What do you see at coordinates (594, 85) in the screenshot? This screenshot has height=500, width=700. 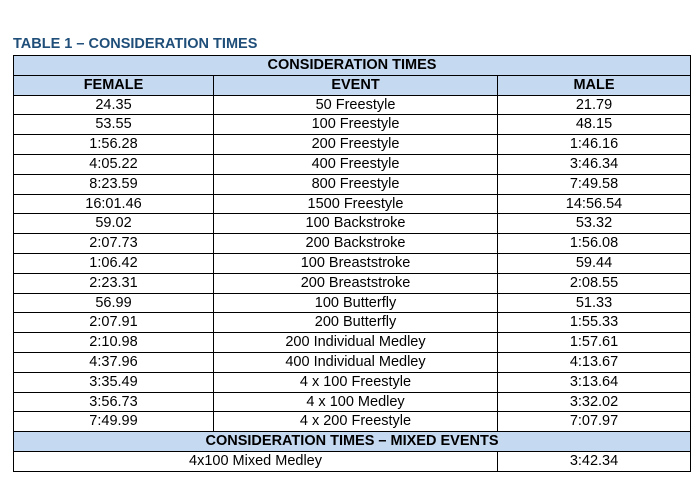 I see `column-header-male: MALE` at bounding box center [594, 85].